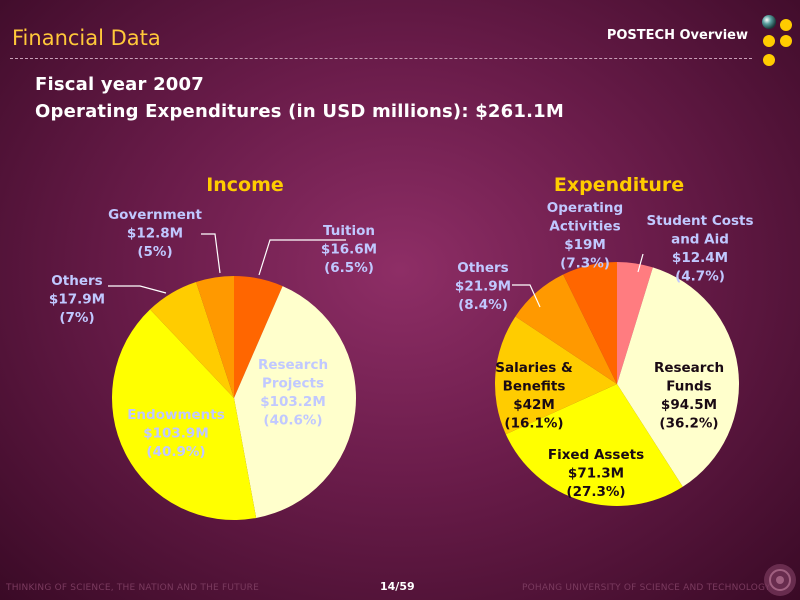  I want to click on expenditure-chart-title: Expenditure, so click(619, 185).